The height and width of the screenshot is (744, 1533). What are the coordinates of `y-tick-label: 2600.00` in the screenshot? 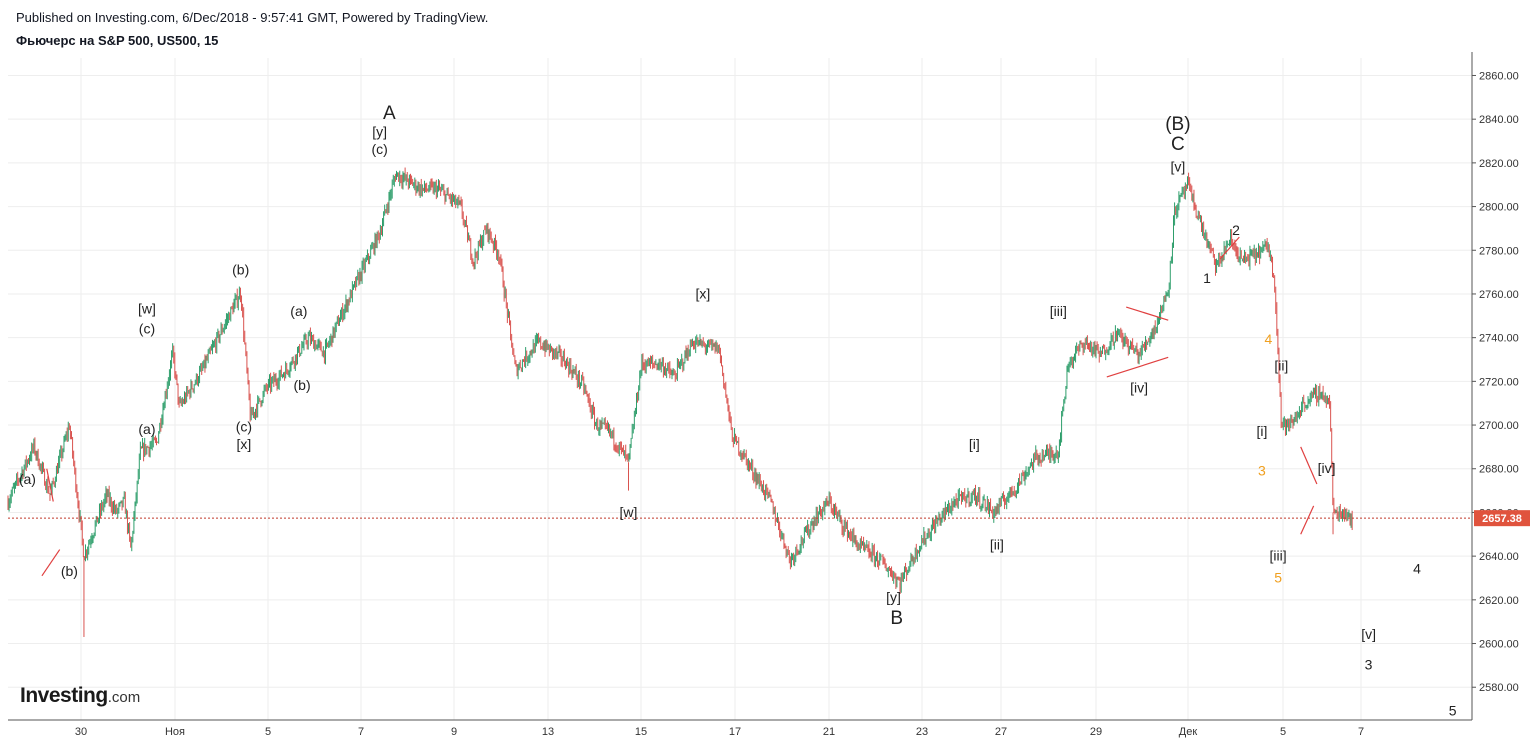 It's located at (1499, 645).